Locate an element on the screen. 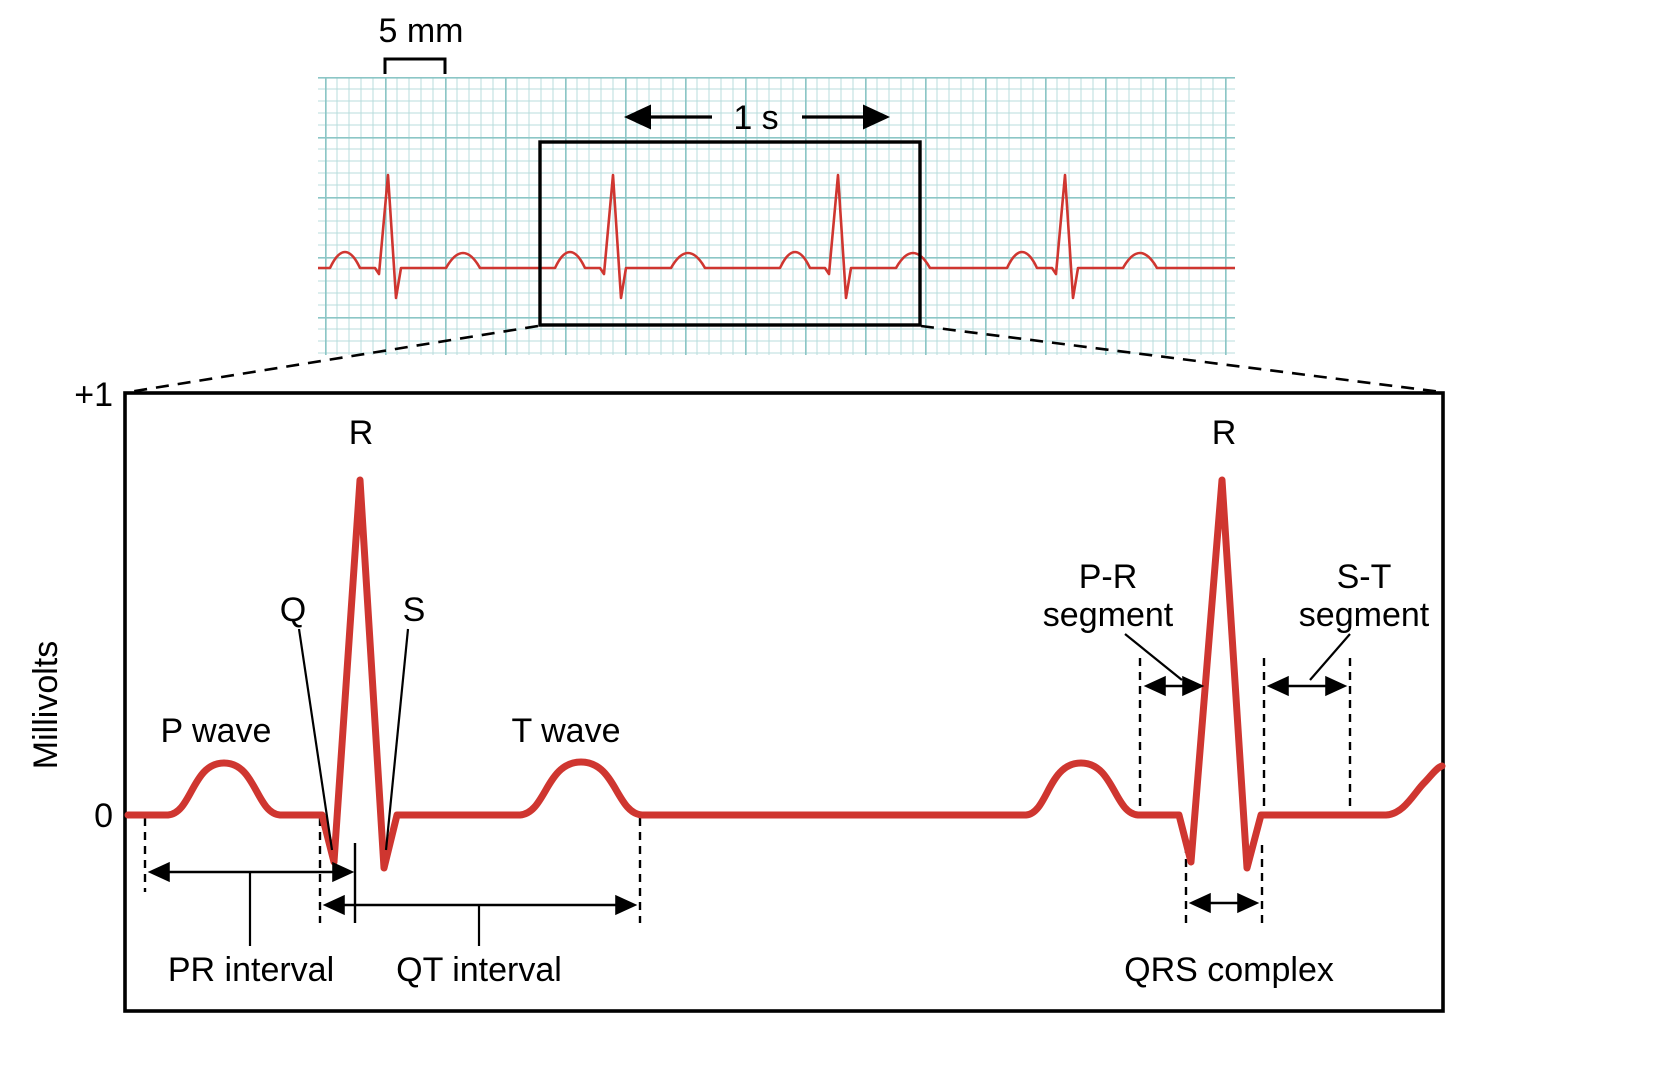 This screenshot has height=1086, width=1658. zoom-selection-rect is located at coordinates (730, 233).